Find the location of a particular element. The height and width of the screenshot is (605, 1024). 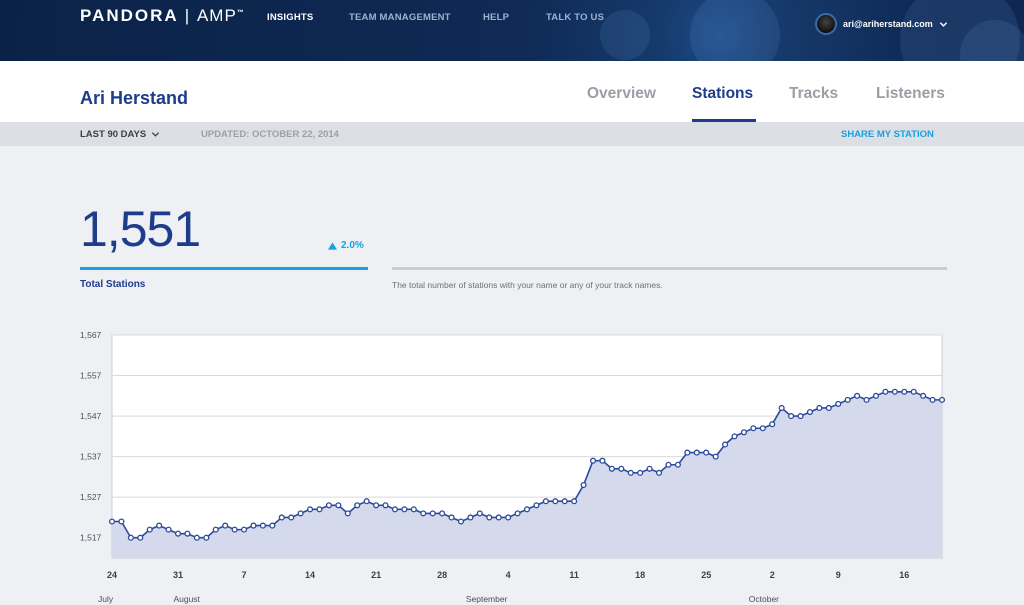

user-email: ari@ariherstand.com is located at coordinates (888, 24).